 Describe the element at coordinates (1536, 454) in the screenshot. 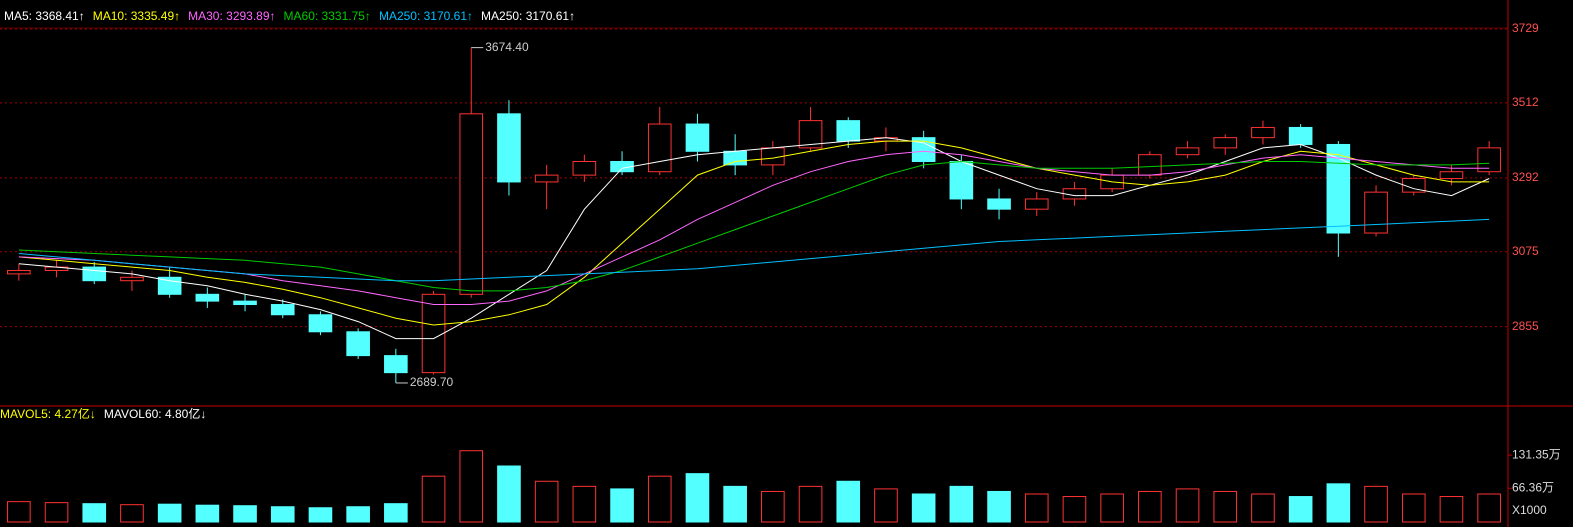

I see `y-tick-label: 131.35万` at that location.